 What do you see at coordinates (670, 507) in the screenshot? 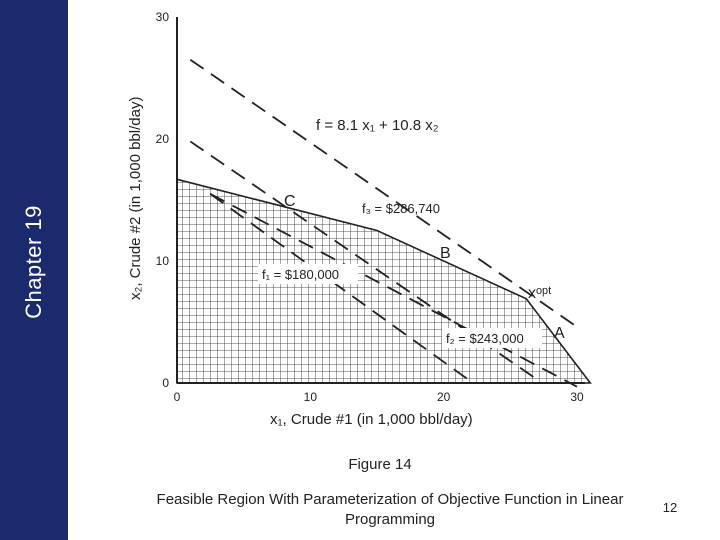
I see `page-number: 12` at bounding box center [670, 507].